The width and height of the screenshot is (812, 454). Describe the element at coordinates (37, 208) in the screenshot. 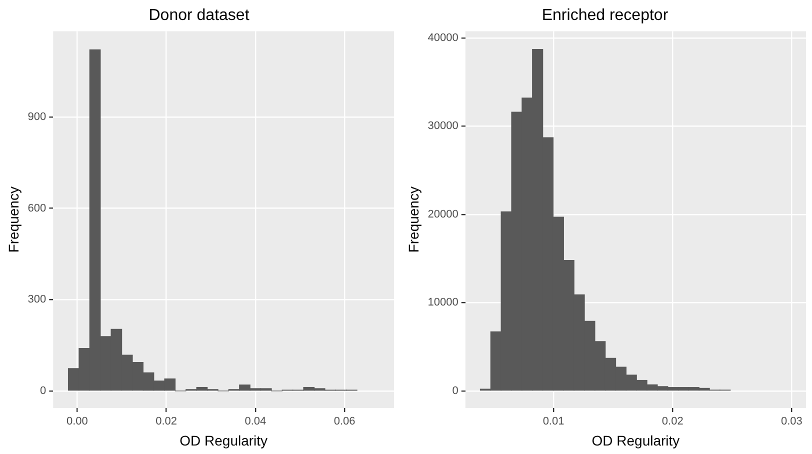

I see `y-tick-label: 600` at that location.